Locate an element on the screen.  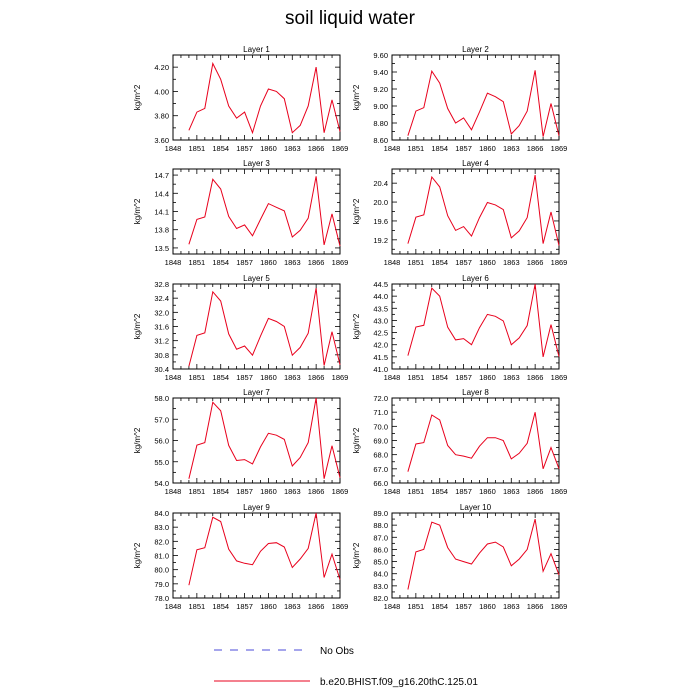
y-tick-label: 14.1 is located at coordinates (161, 212).